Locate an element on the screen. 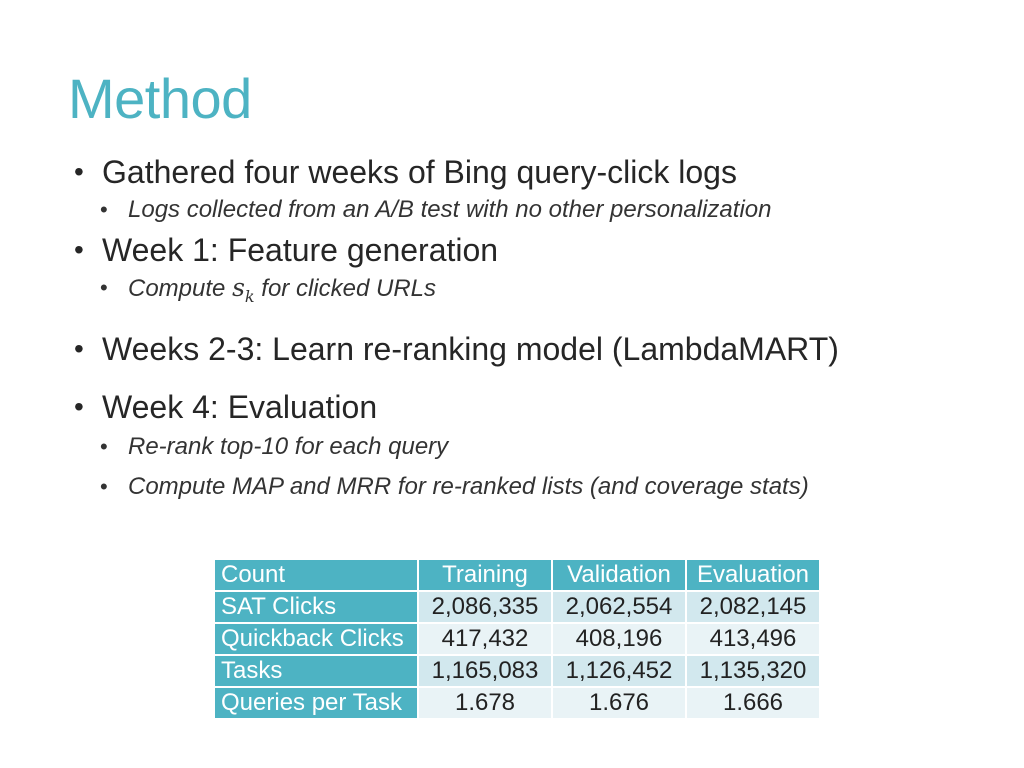 This screenshot has height=768, width=1024. cell-value: 408,196 is located at coordinates (619, 639).